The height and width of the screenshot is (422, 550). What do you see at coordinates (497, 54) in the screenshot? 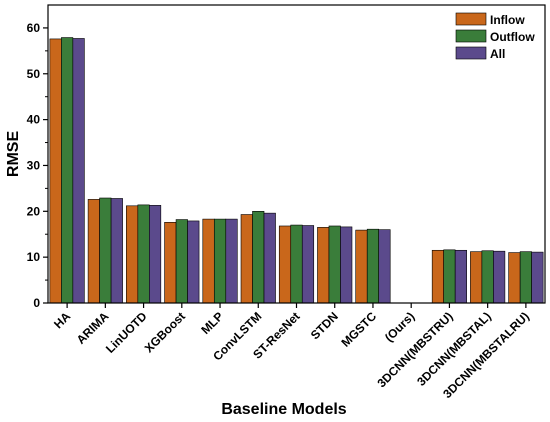
I see `legend-label-all: All` at bounding box center [497, 54].